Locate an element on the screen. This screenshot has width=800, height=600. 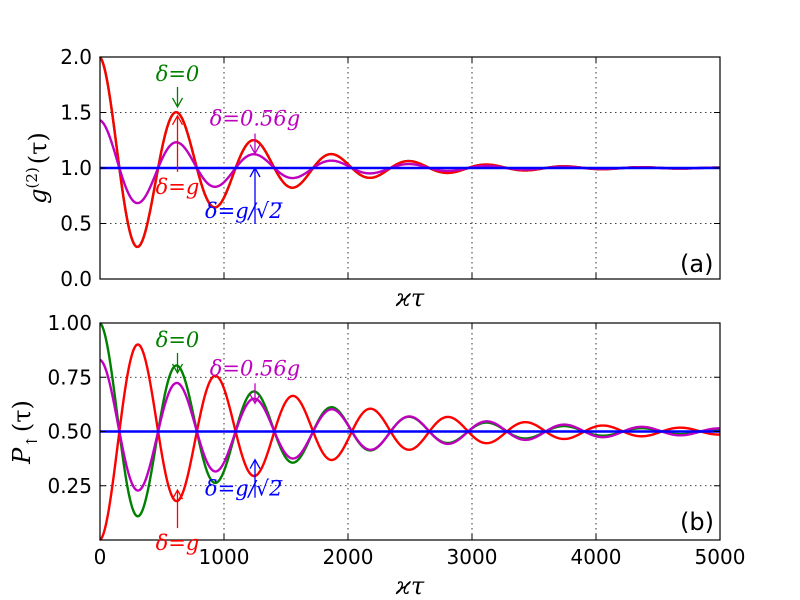
annotation-delta-g-sqrt2-a: δ=g/√2 is located at coordinates (244, 195).